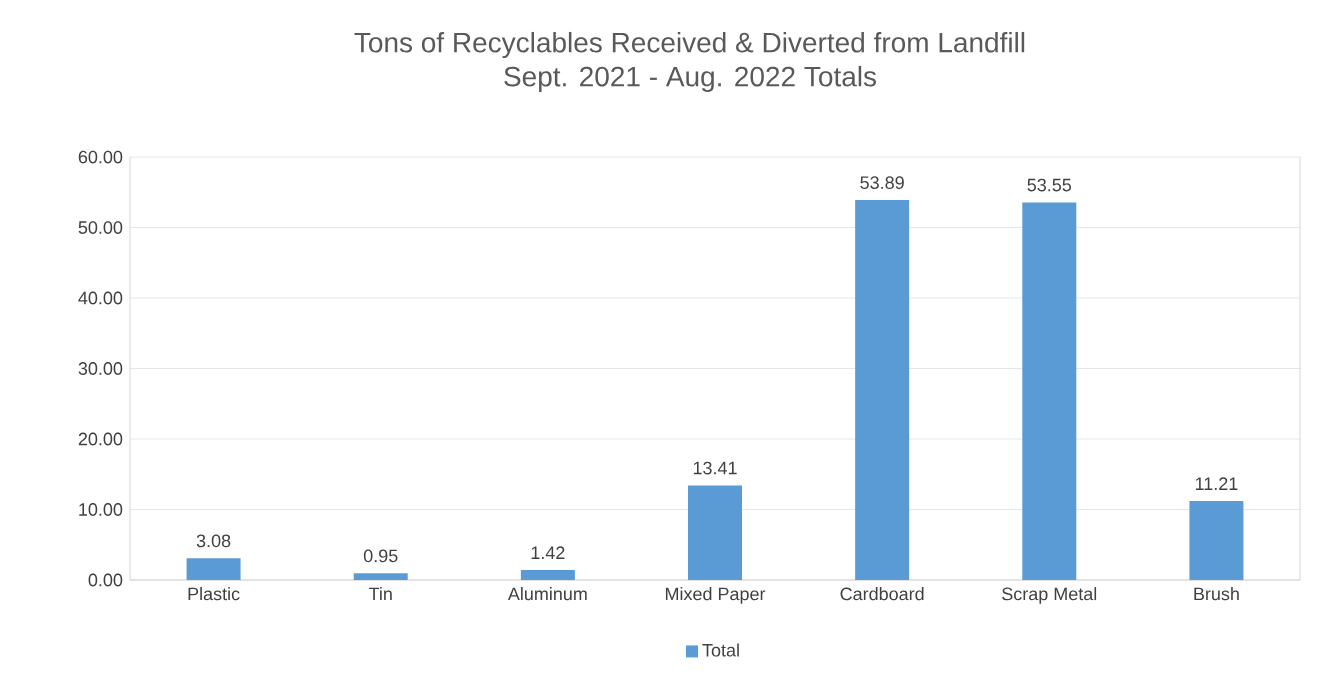 This screenshot has width=1331, height=692. I want to click on data-label: 1.42, so click(548, 552).